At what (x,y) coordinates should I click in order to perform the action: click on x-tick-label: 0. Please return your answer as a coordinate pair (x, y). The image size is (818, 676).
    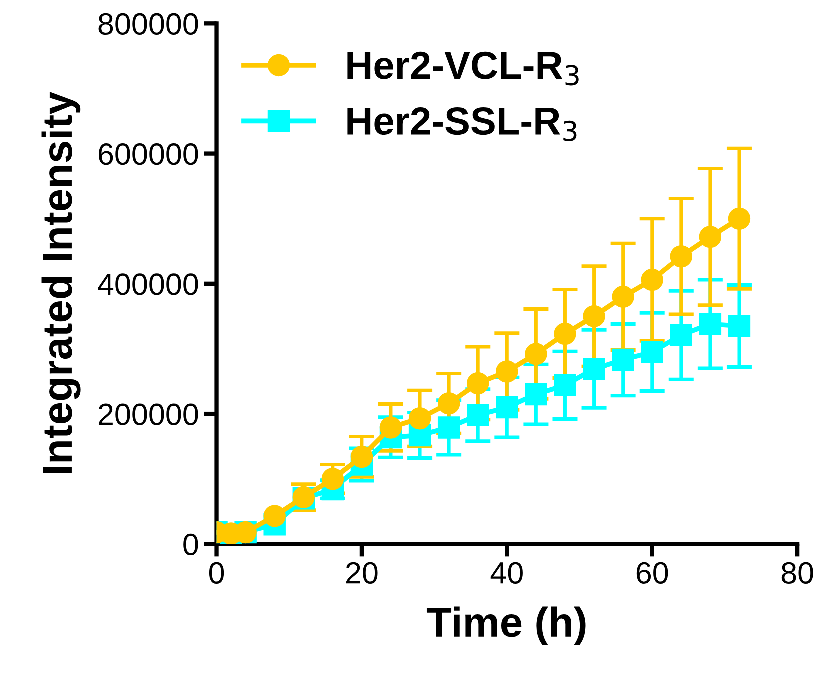
    Looking at the image, I should click on (216, 573).